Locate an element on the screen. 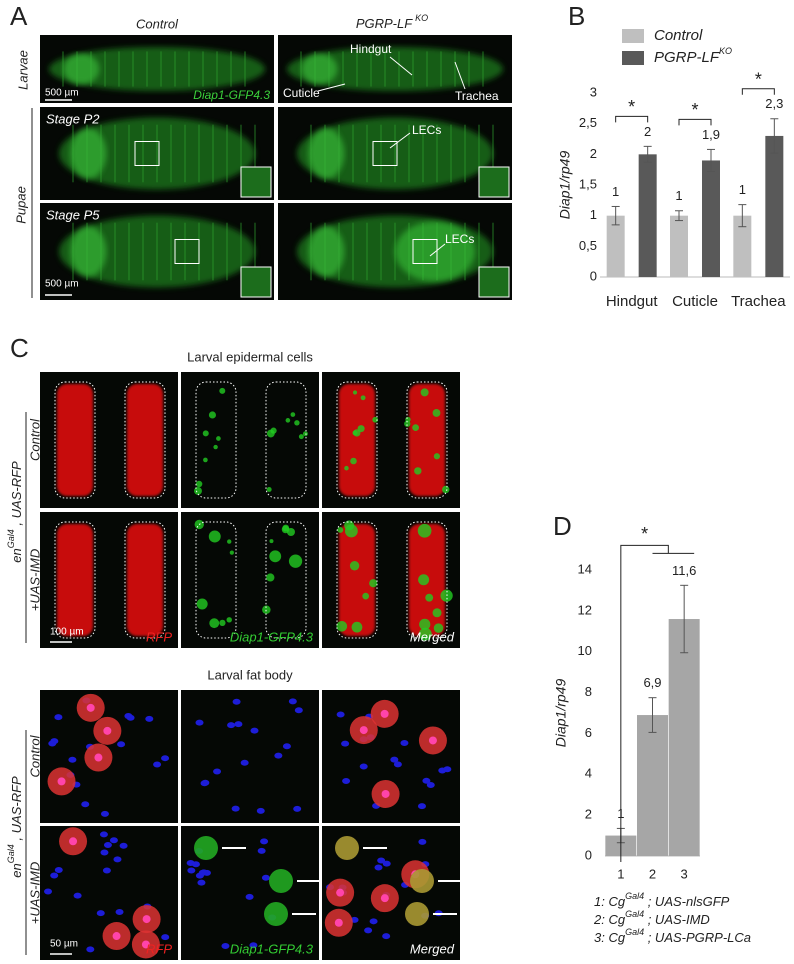  panel-letter: A is located at coordinates (19, 16).